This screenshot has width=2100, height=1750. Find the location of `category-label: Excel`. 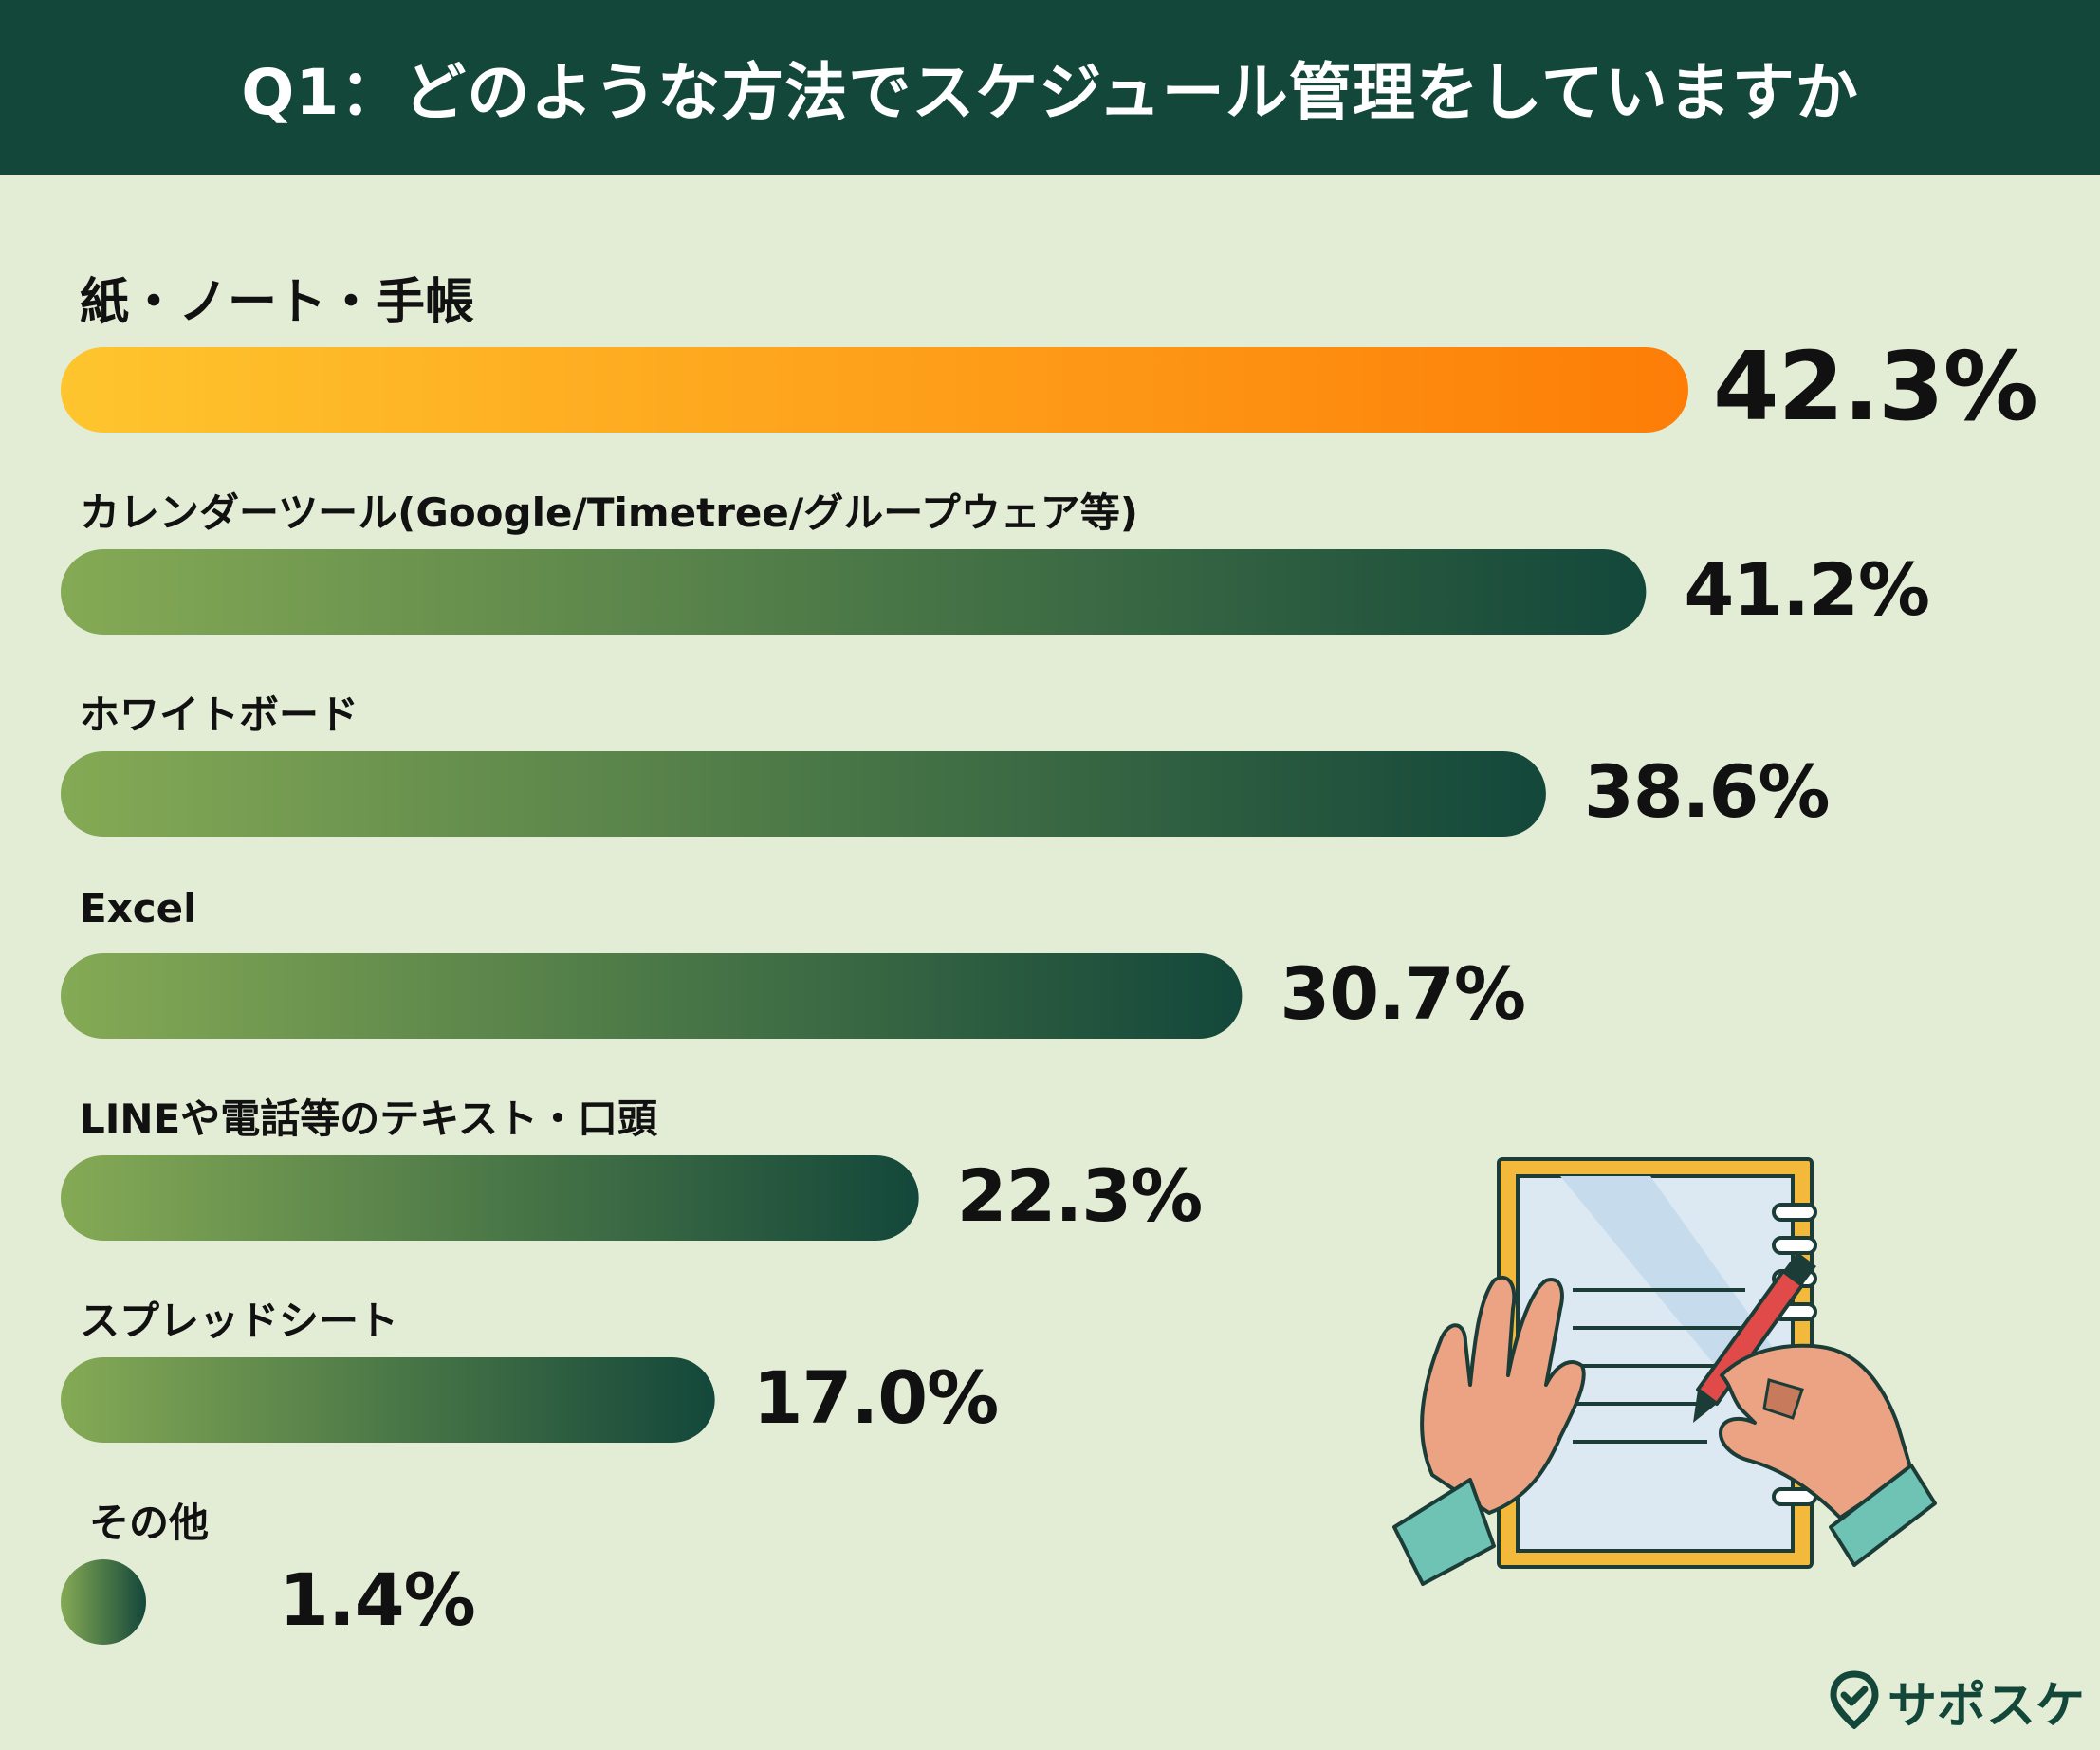

category-label: Excel is located at coordinates (138, 908).